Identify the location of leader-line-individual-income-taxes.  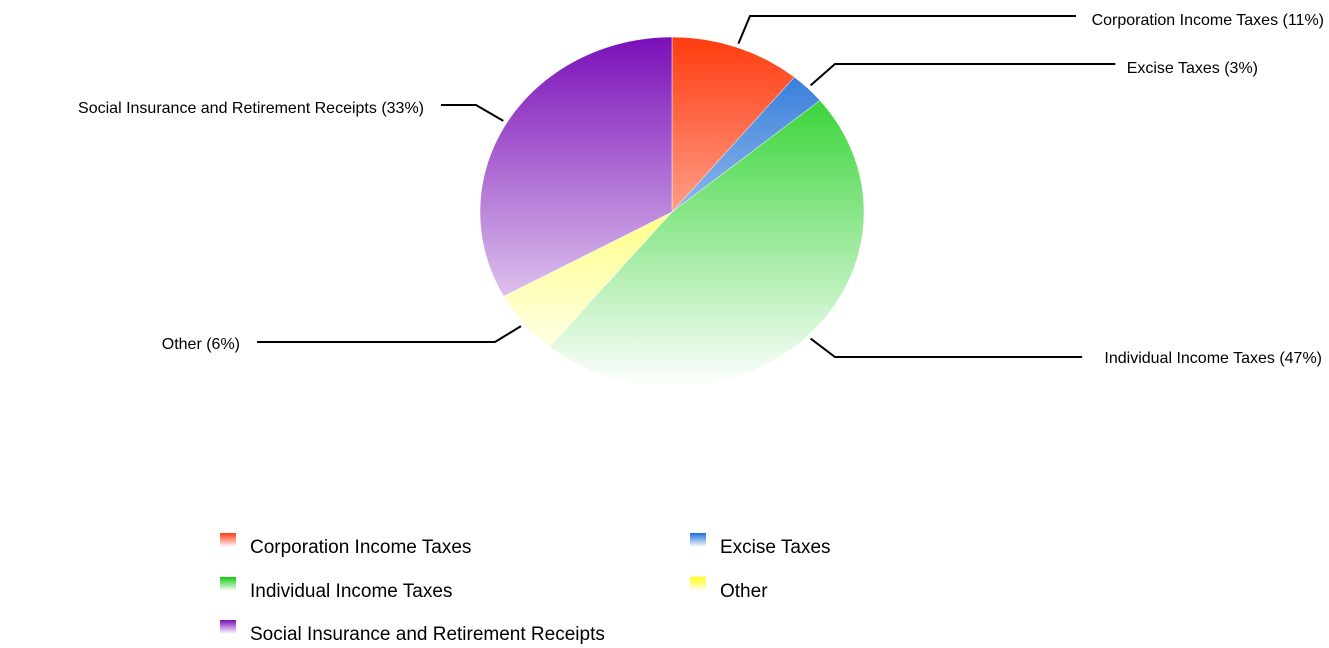
(946, 347).